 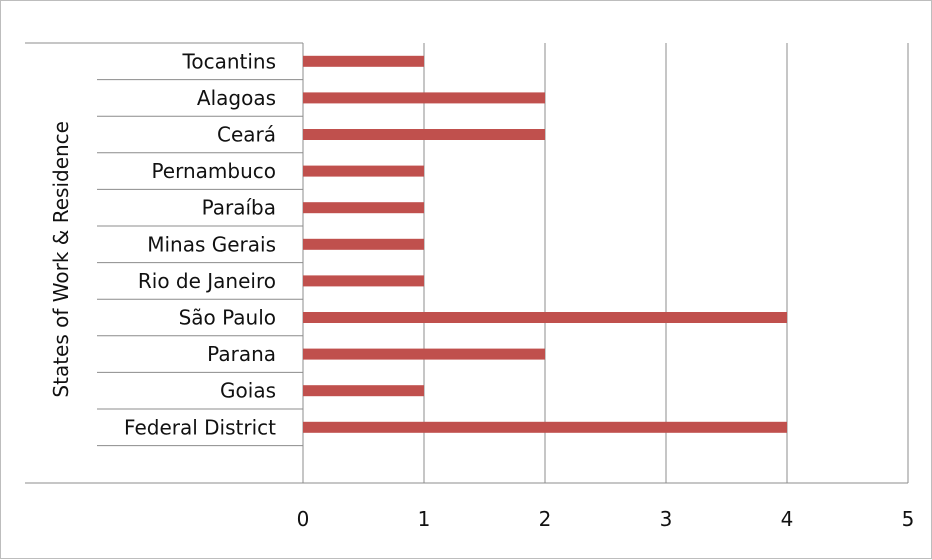 What do you see at coordinates (211, 244) in the screenshot?
I see `category-label: Minas Gerais` at bounding box center [211, 244].